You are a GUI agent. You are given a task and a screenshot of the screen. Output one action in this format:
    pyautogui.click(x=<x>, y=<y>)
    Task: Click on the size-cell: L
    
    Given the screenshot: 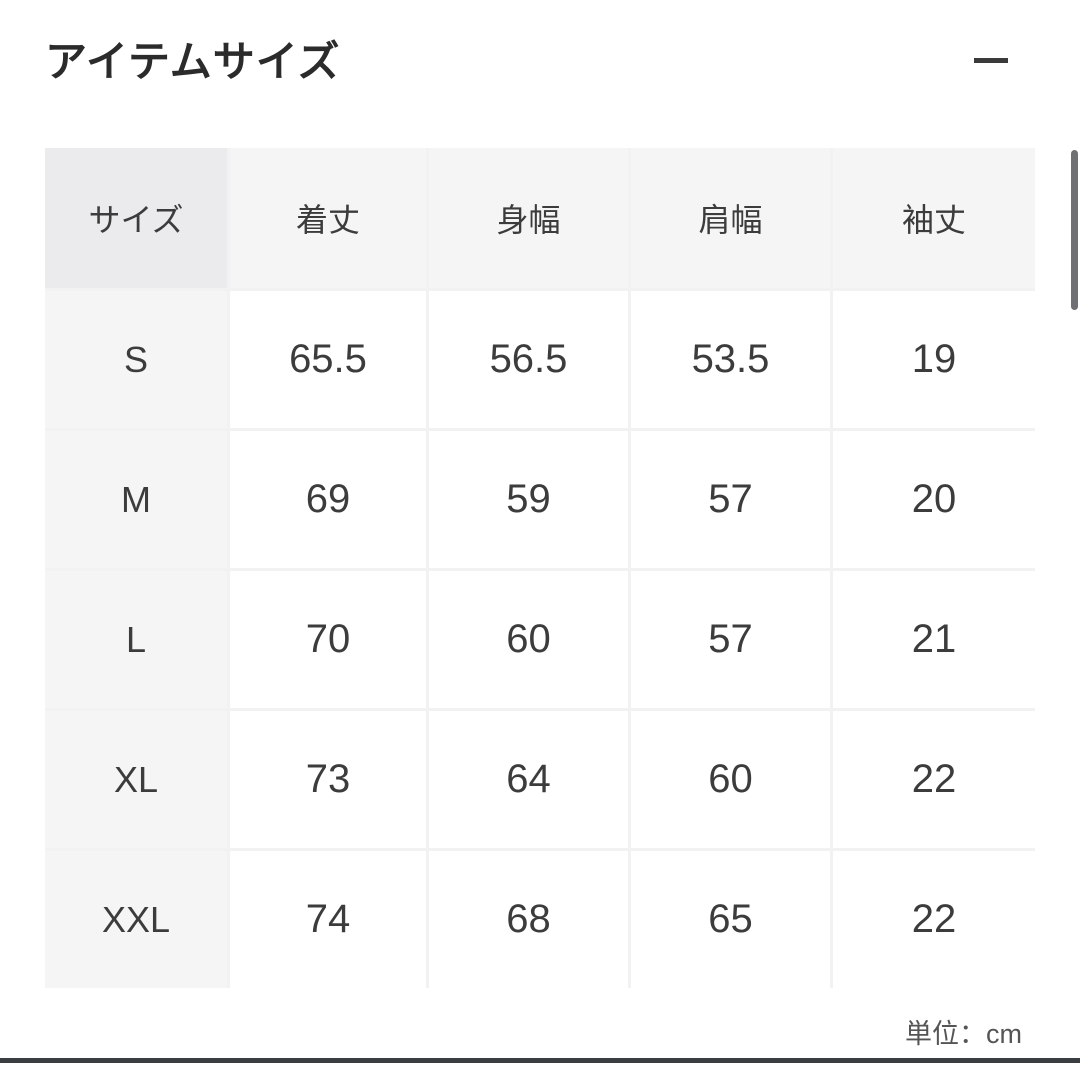 What is the action you would take?
    pyautogui.click(x=136, y=639)
    